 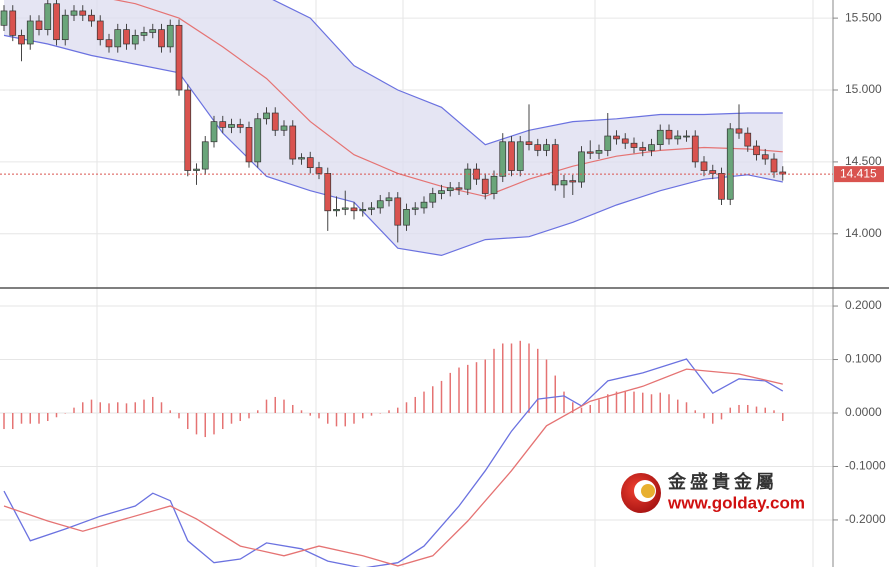 What do you see at coordinates (865, 519) in the screenshot?
I see `y-tick-label: -0.2000` at bounding box center [865, 519].